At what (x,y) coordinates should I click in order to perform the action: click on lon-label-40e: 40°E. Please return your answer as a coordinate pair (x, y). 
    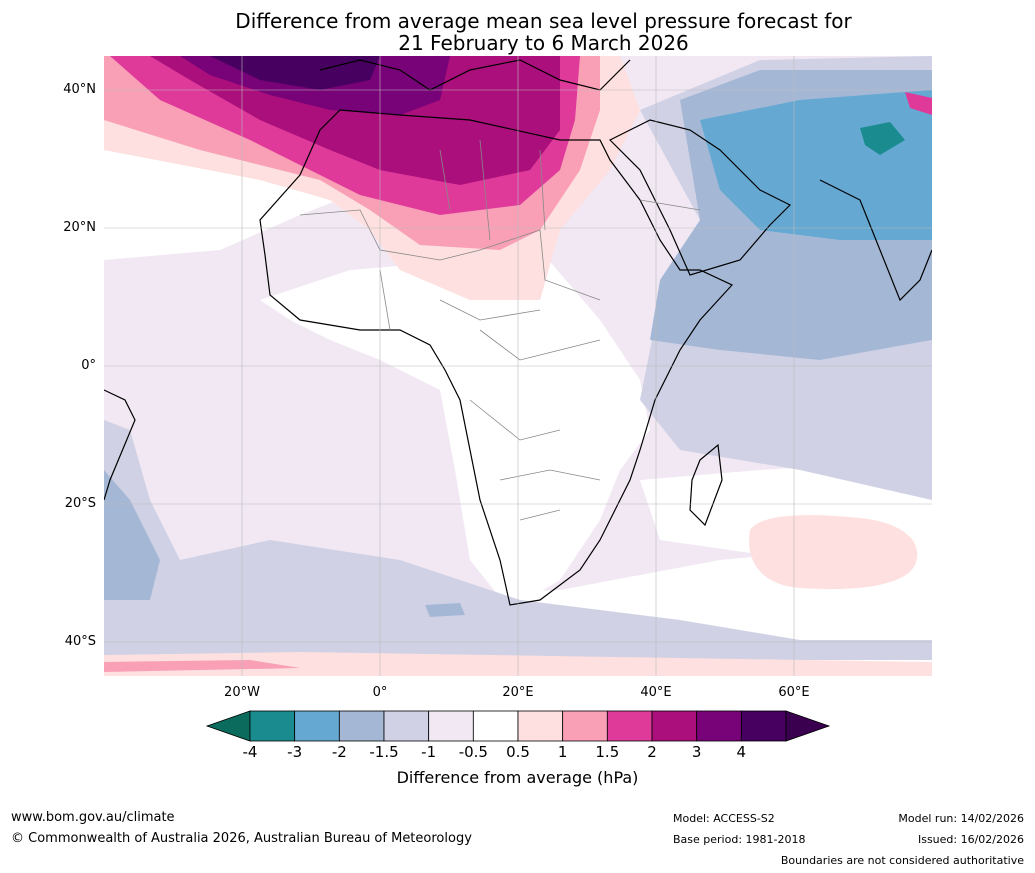
    Looking at the image, I should click on (656, 692).